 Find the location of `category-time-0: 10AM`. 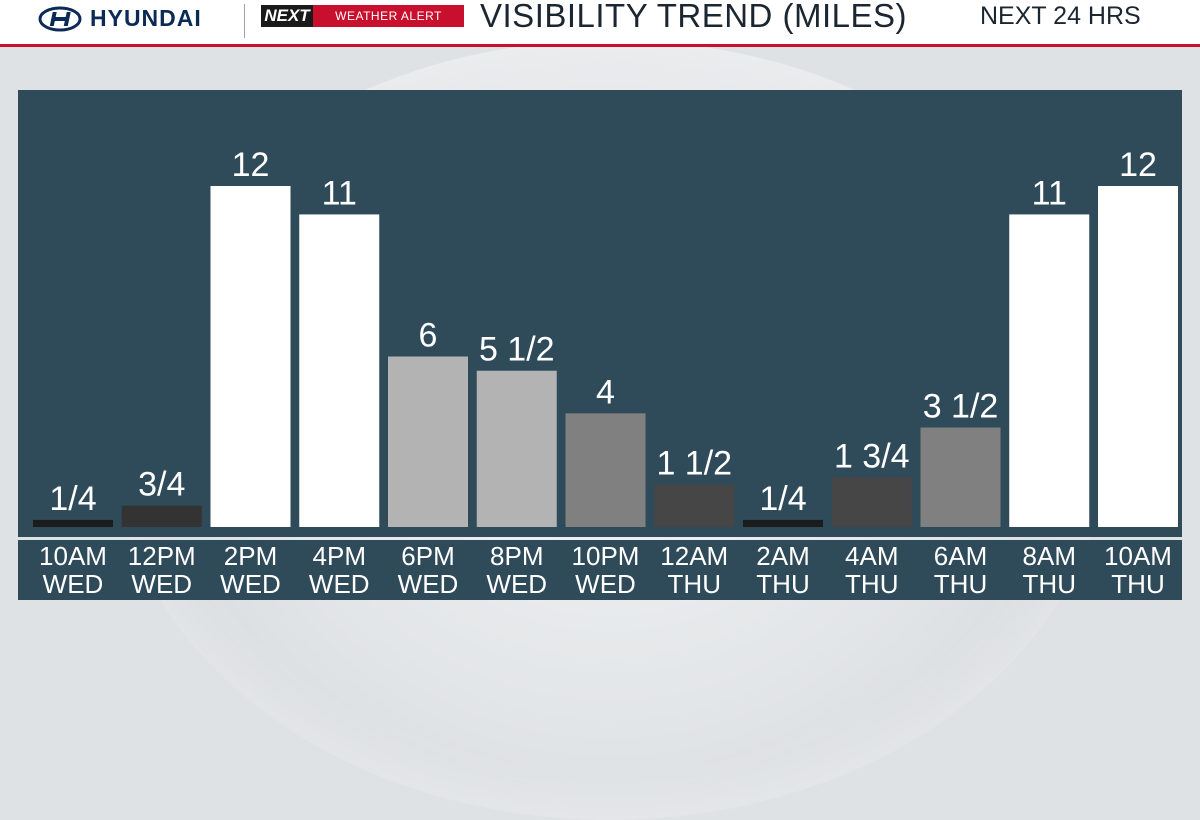

category-time-0: 10AM is located at coordinates (73, 556).